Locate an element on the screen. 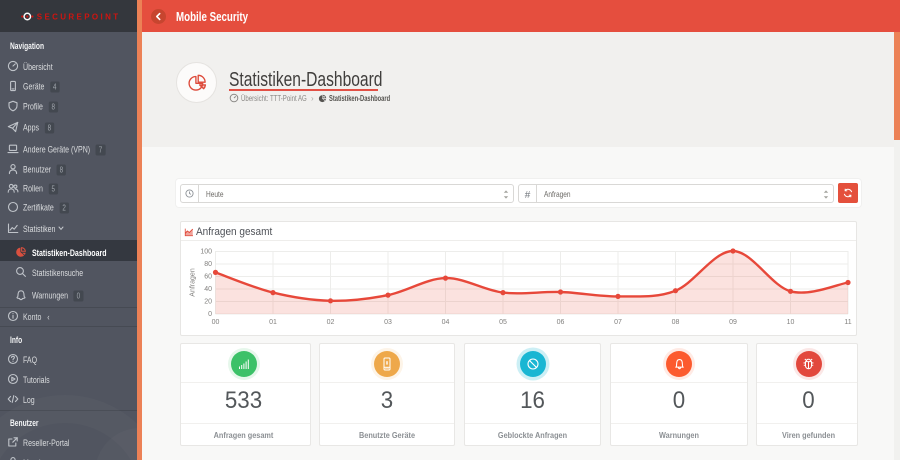 The width and height of the screenshot is (900, 460). svg-text: 03 is located at coordinates (388, 322).